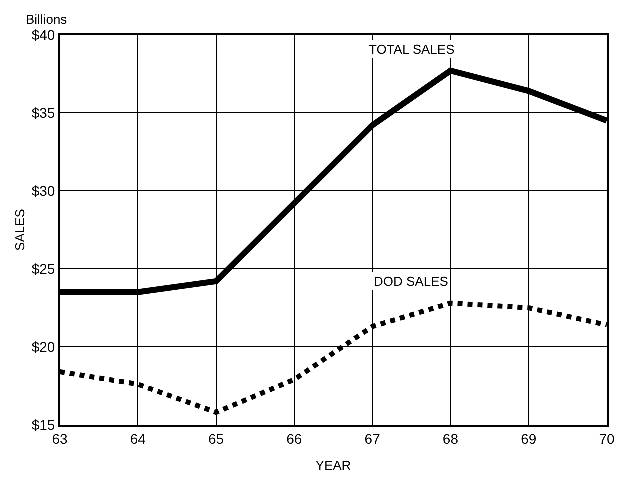 The height and width of the screenshot is (483, 627). What do you see at coordinates (44, 112) in the screenshot?
I see `y-tick-label: $35` at bounding box center [44, 112].